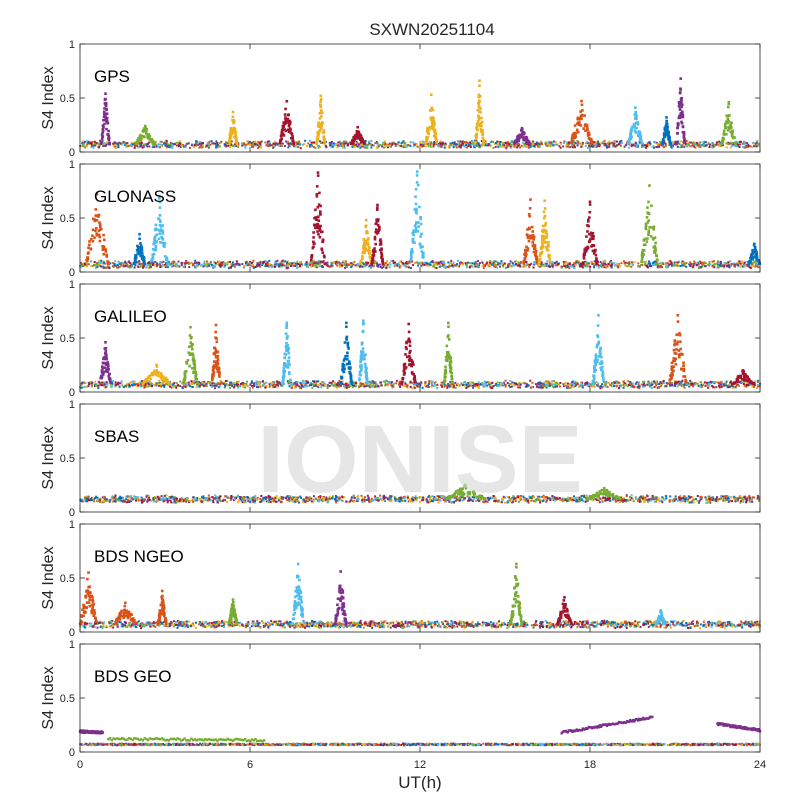  What do you see at coordinates (530, 231) in the screenshot?
I see `series-spike-orange` at bounding box center [530, 231].